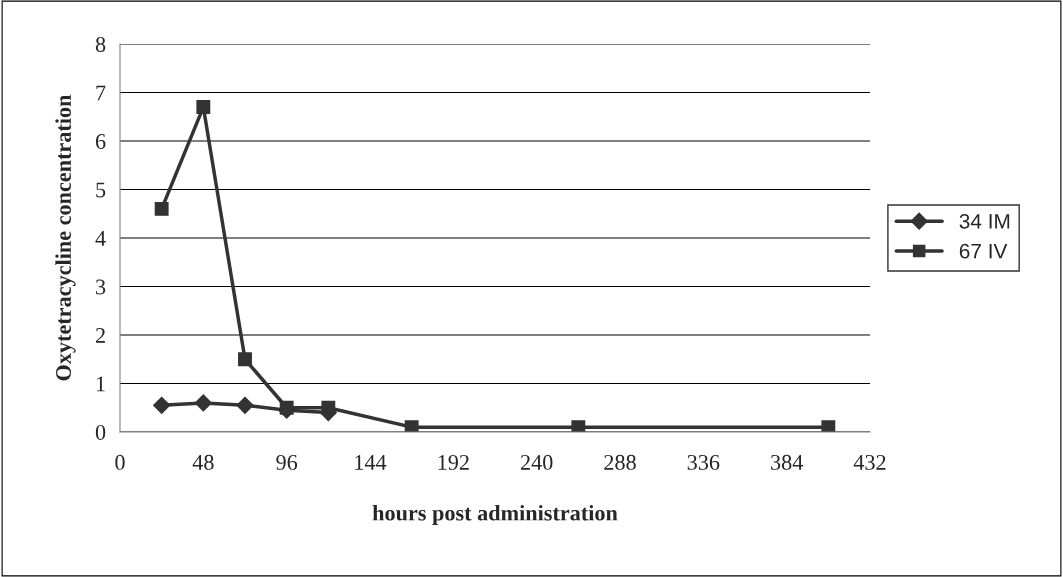  I want to click on y-tick-label: 3, so click(101, 287).